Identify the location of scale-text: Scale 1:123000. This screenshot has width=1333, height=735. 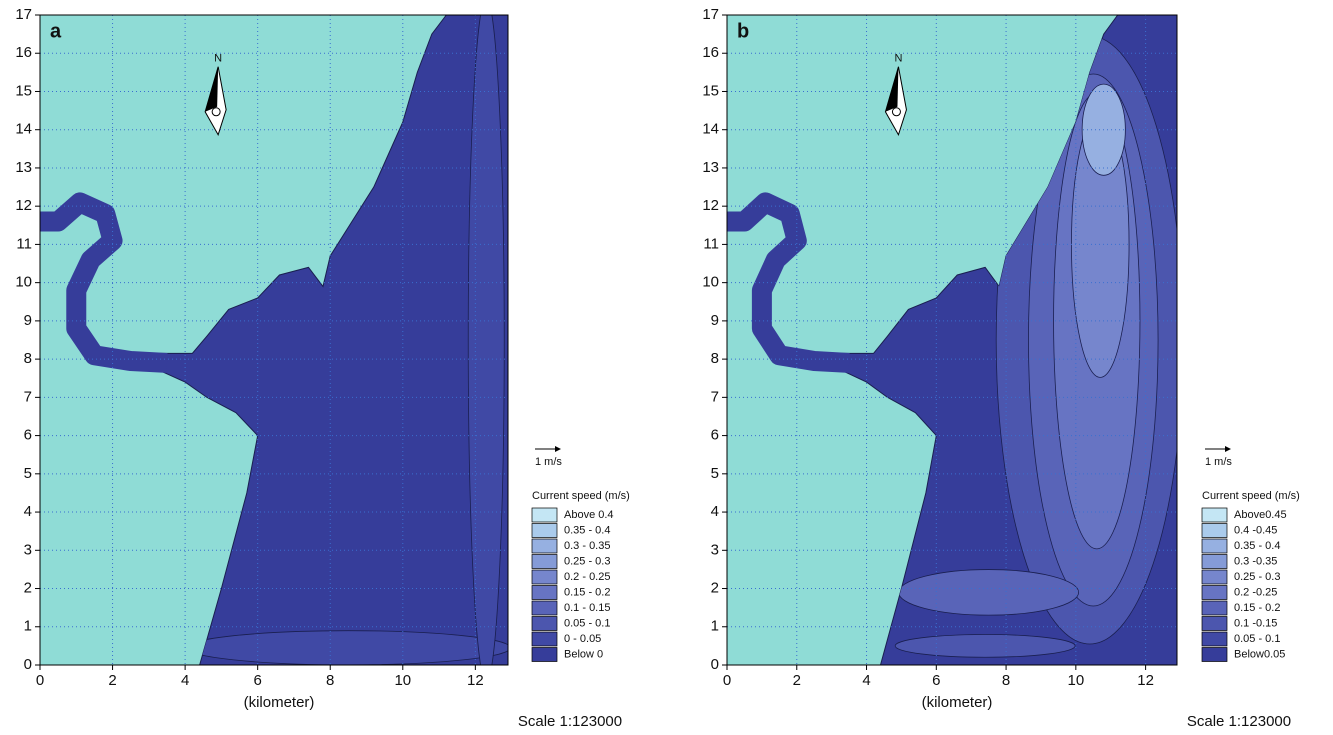
(570, 721).